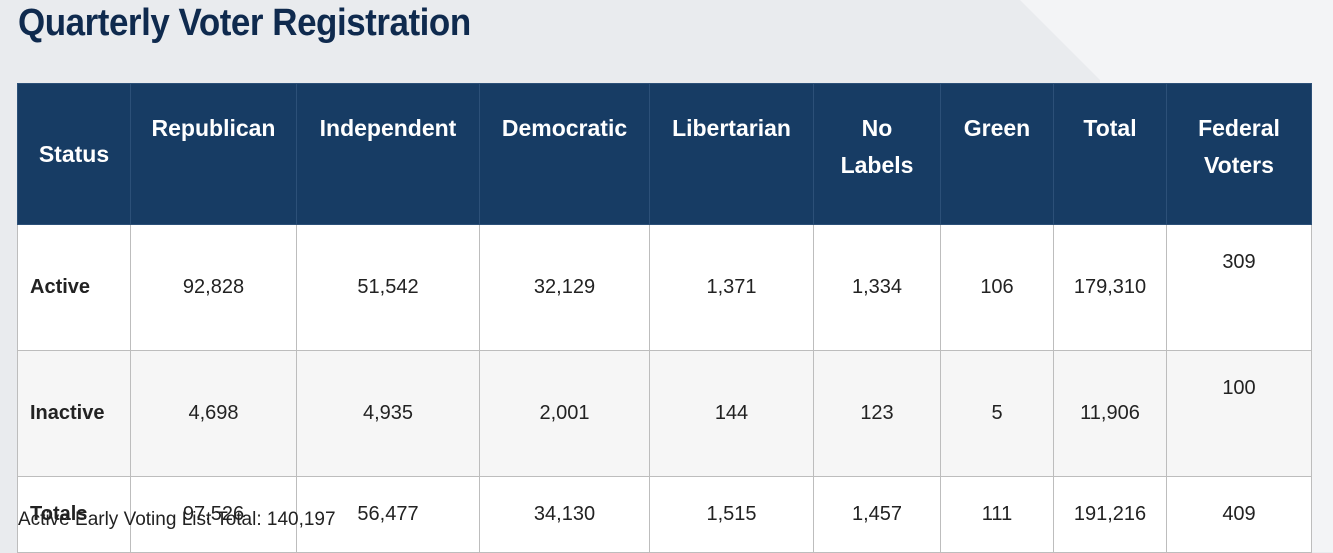  I want to click on column-header: Total, so click(1110, 154).